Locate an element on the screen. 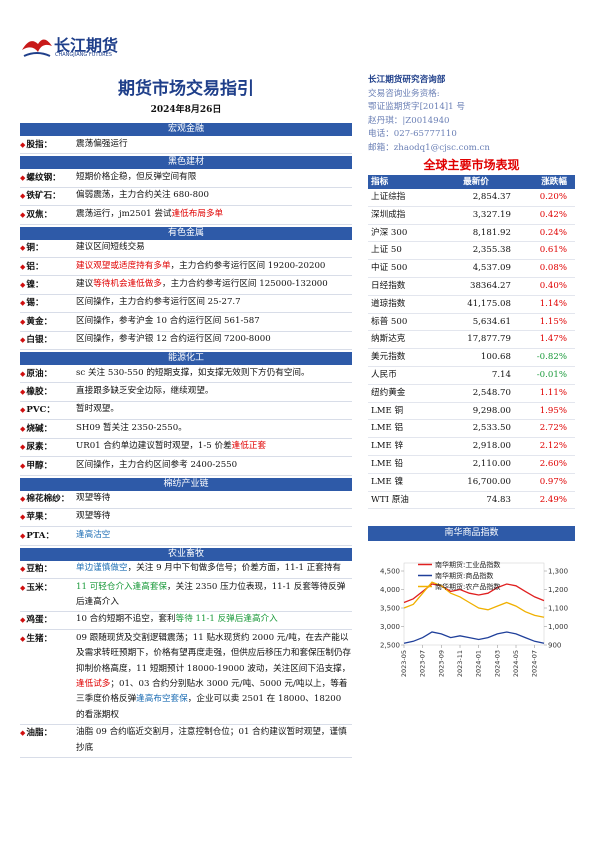 The width and height of the screenshot is (595, 842). section-header: 农业畜牧 is located at coordinates (186, 554).